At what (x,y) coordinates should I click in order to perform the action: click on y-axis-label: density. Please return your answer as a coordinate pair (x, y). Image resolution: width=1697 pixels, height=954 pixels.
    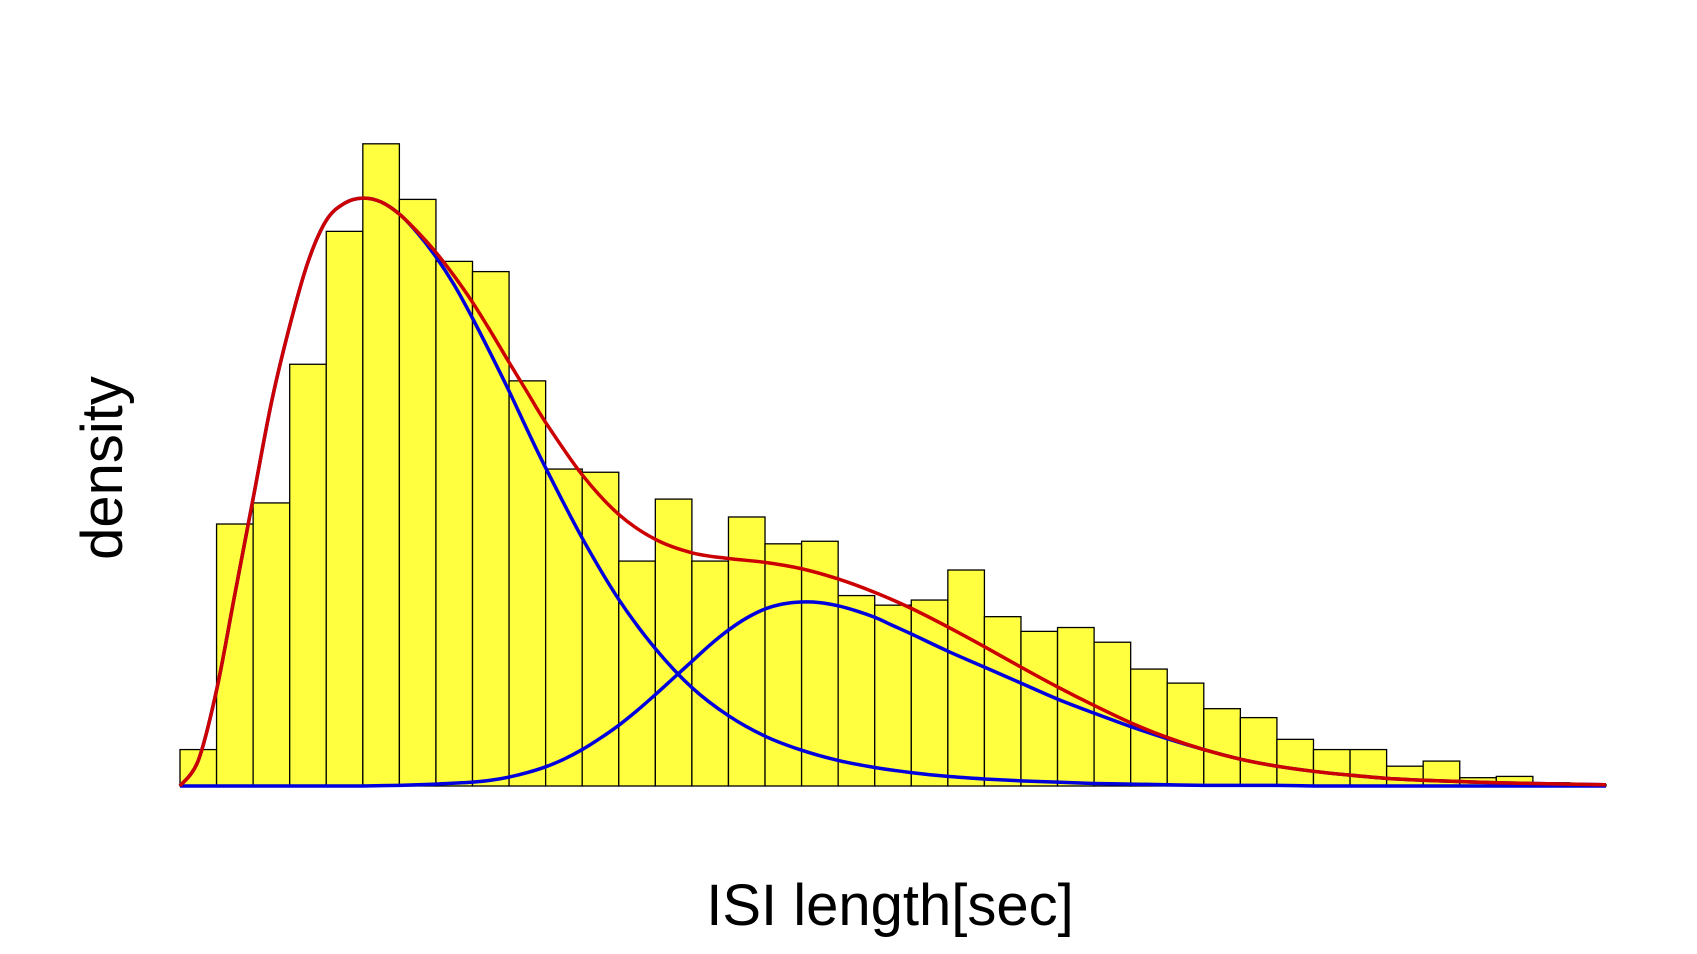
    Looking at the image, I should click on (102, 468).